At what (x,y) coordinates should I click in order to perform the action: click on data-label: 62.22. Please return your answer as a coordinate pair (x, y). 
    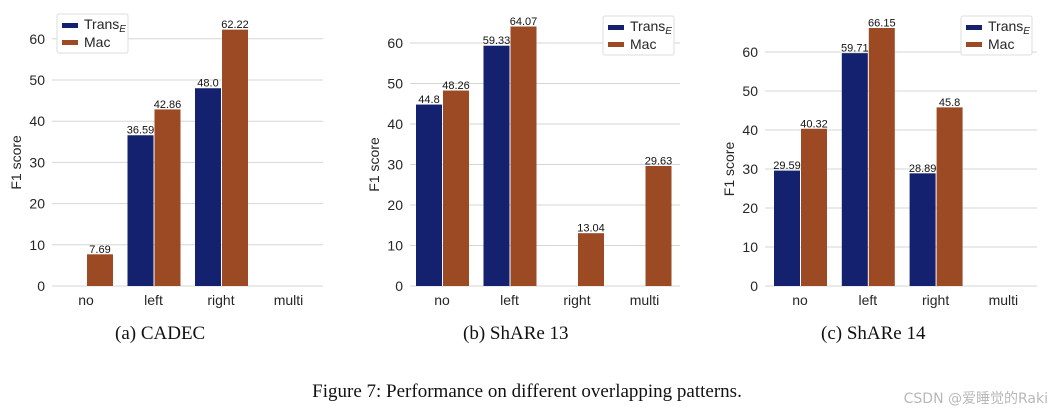
    Looking at the image, I should click on (235, 25).